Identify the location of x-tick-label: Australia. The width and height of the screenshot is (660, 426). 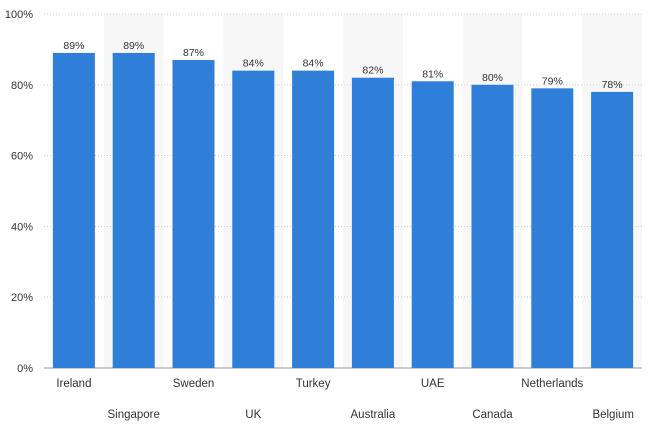
(373, 415).